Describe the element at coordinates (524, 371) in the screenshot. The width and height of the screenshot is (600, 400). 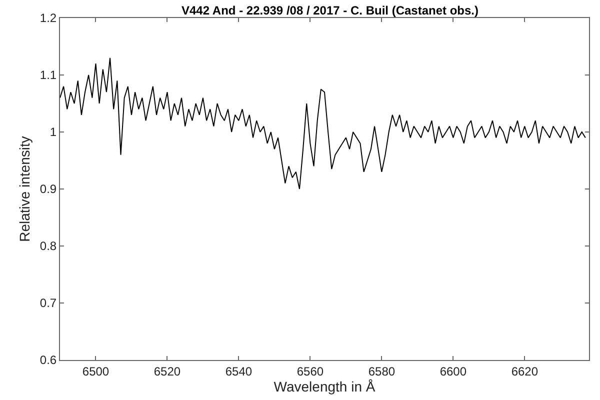
I see `x-tick-label: 6620` at that location.